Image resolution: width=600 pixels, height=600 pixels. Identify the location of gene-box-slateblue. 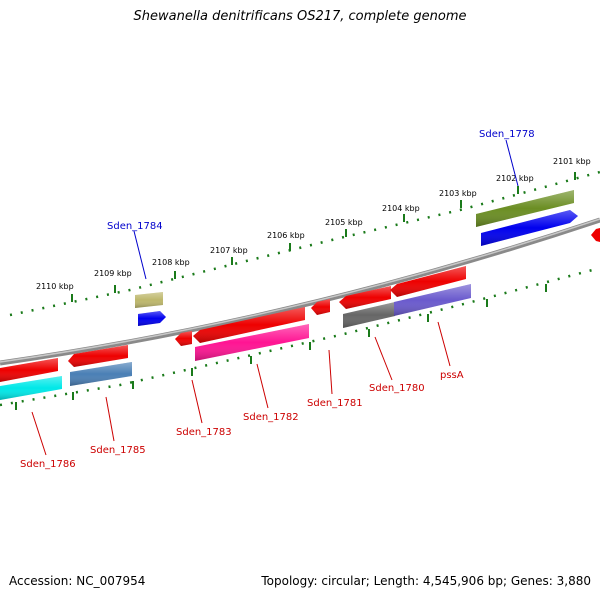
(432, 300).